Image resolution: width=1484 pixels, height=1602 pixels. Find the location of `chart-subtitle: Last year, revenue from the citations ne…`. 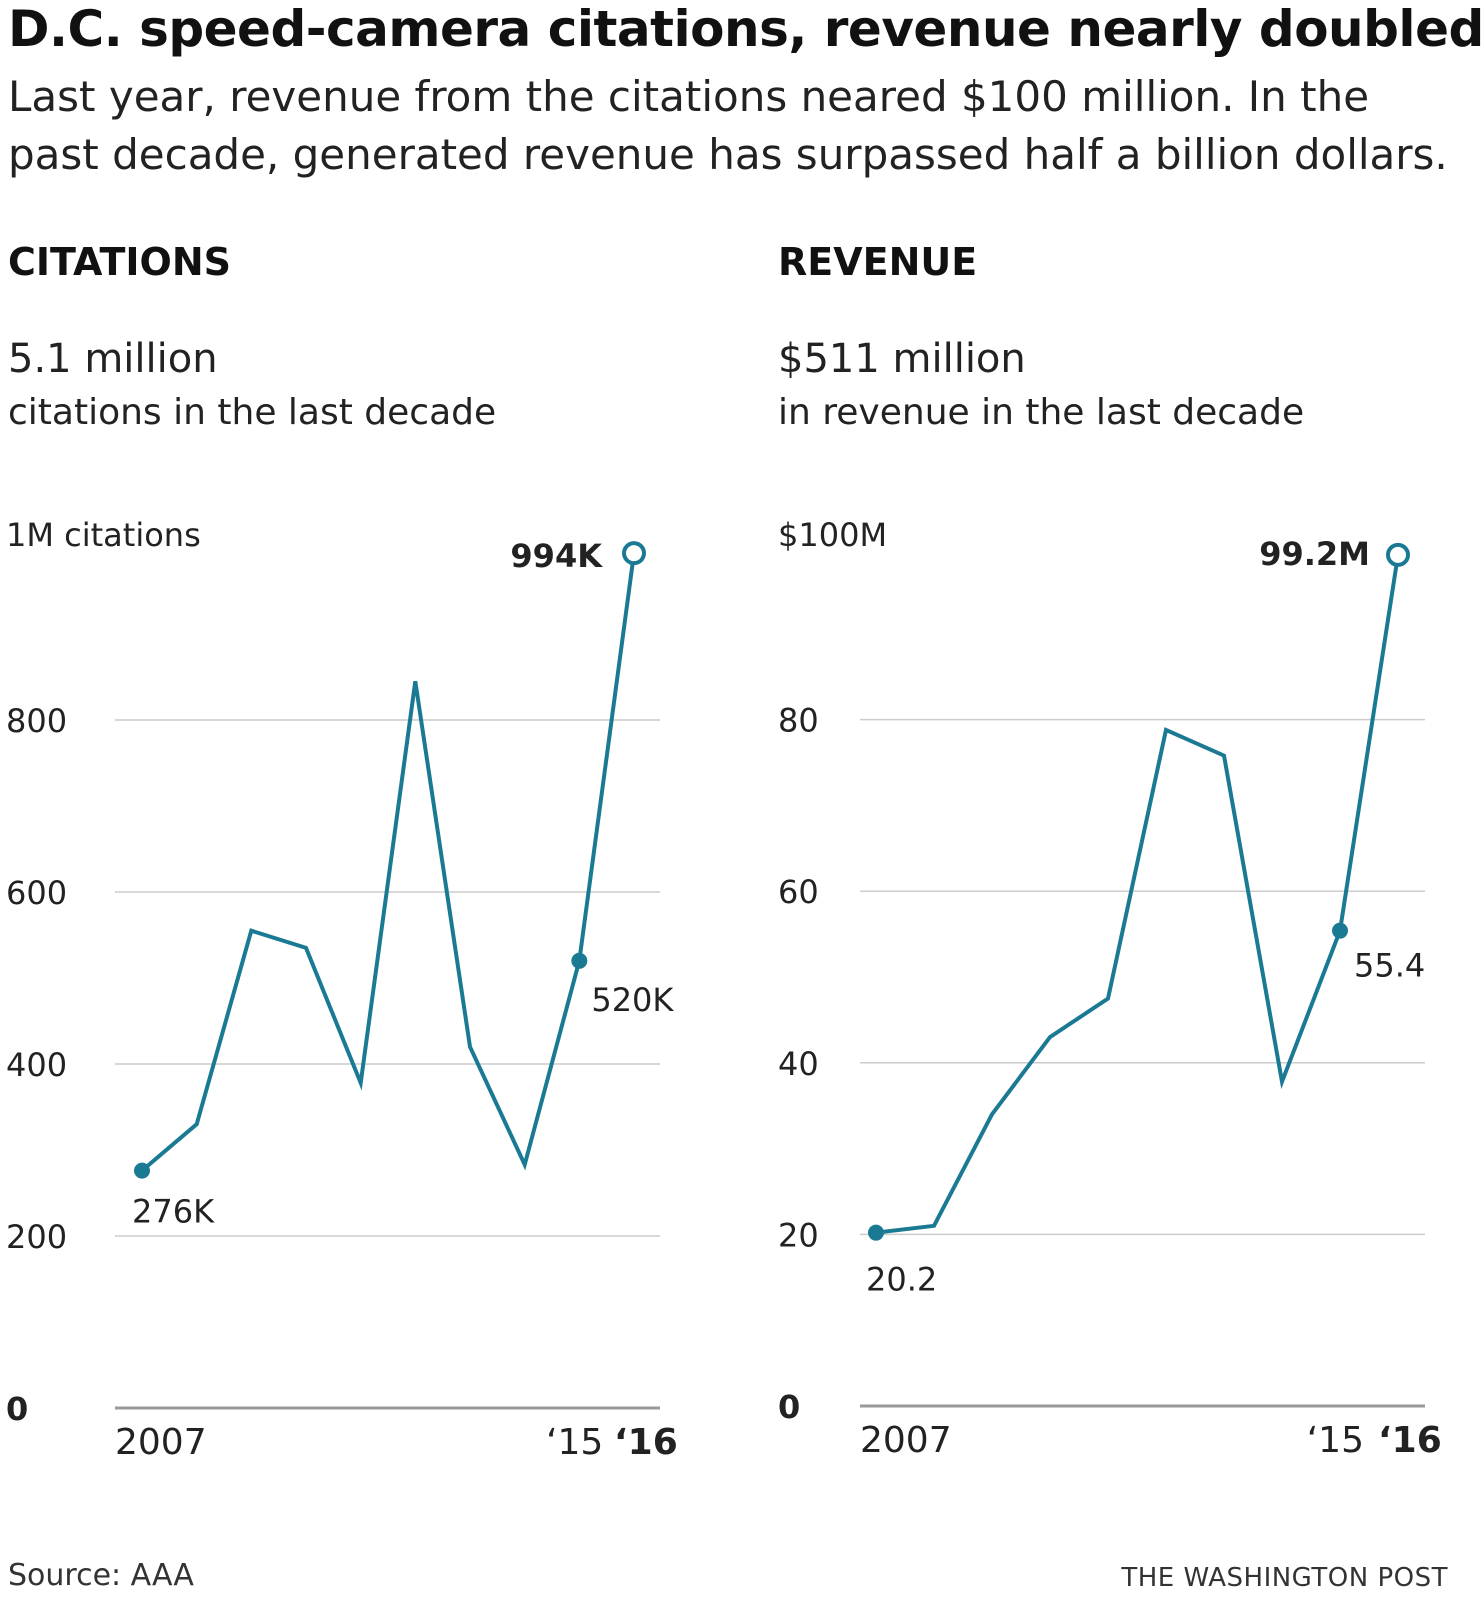

chart-subtitle: Last year, revenue from the citations ne… is located at coordinates (728, 125).